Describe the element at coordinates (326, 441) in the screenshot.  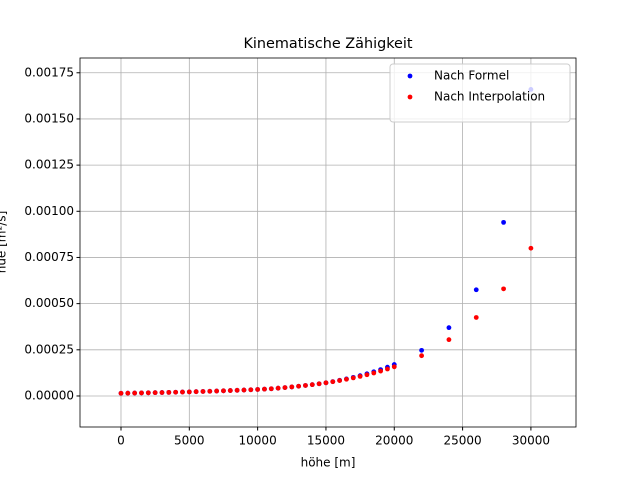
I see `x-tick-label: 15000` at that location.